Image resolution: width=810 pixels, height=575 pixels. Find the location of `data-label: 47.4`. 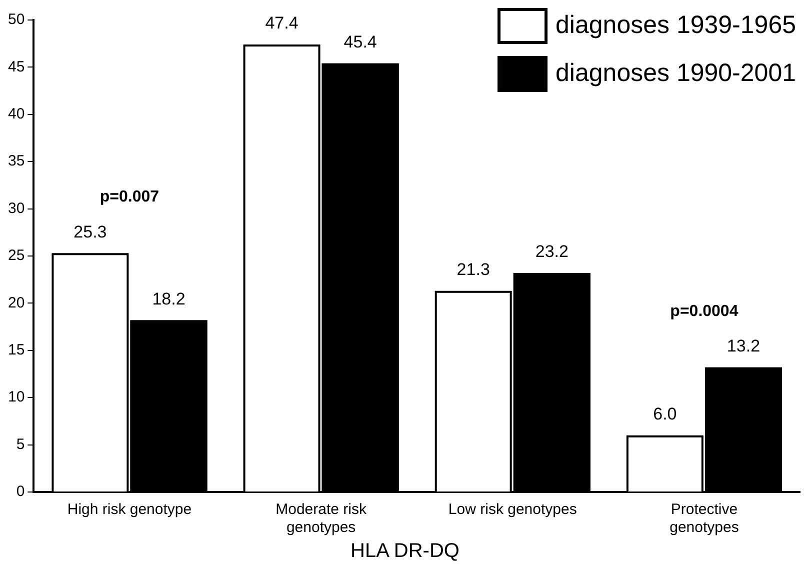

data-label: 47.4 is located at coordinates (281, 23).